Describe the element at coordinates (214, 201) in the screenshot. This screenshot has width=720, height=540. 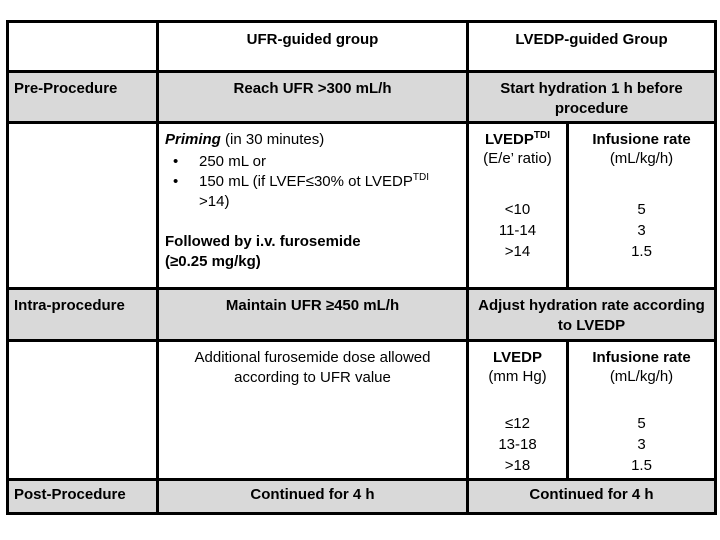
I see `priming-bullet-2-cont: >14)` at that location.